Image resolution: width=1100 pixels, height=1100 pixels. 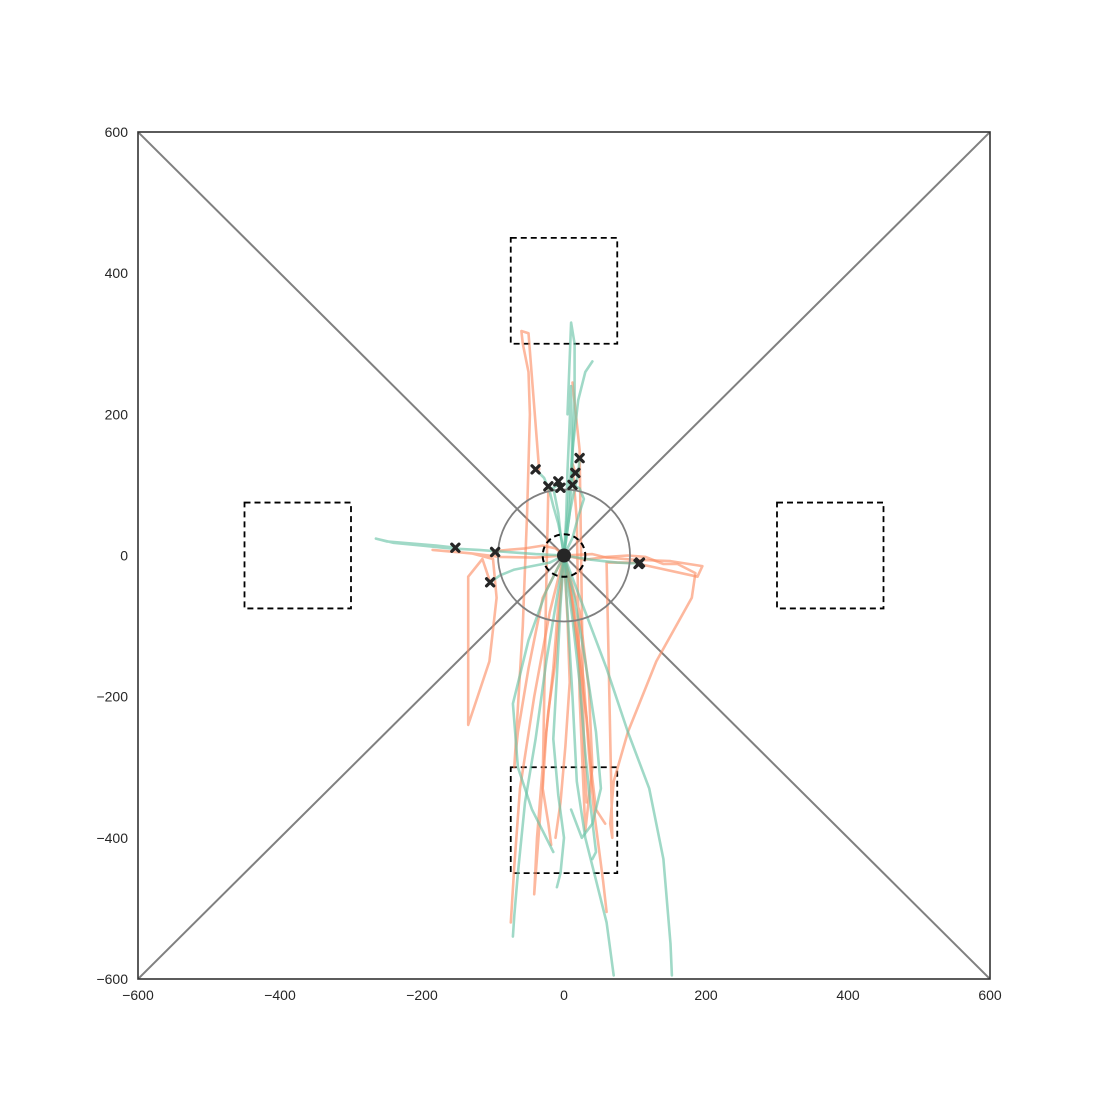 I want to click on x-tick-label: 600, so click(x=990, y=995).